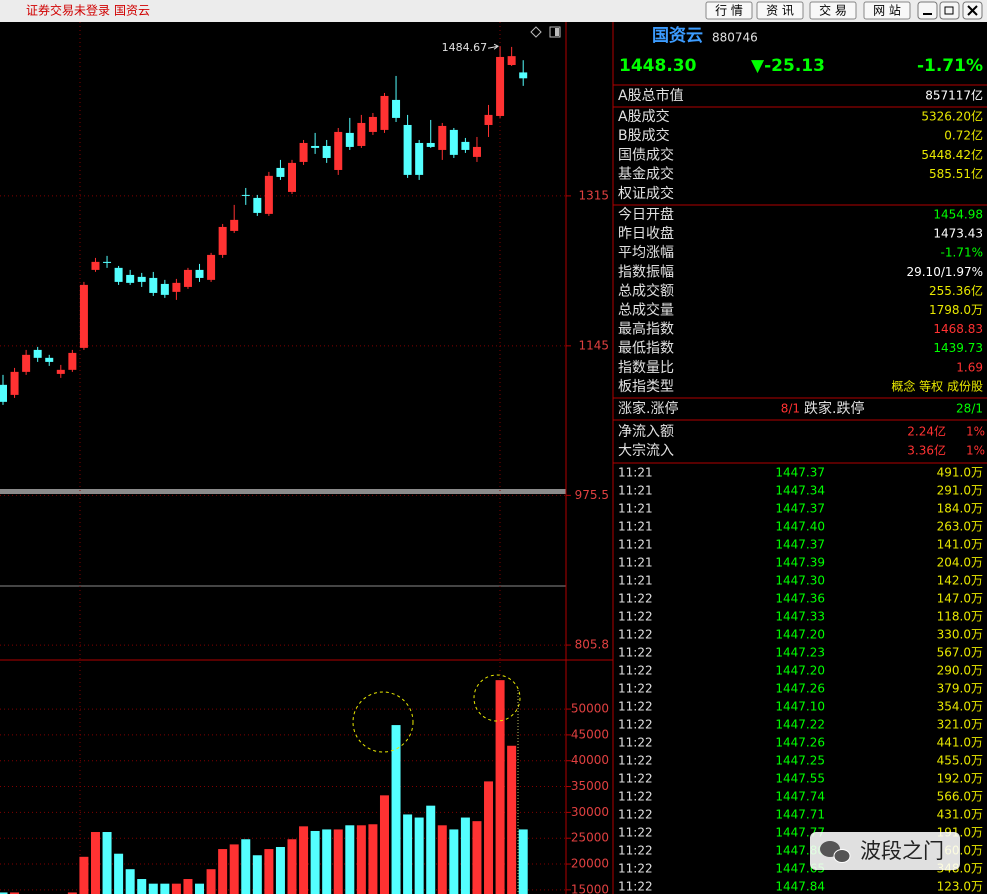 The width and height of the screenshot is (987, 894). What do you see at coordinates (958, 234) in the screenshot?
I see `stat-value: 1473.43` at bounding box center [958, 234].